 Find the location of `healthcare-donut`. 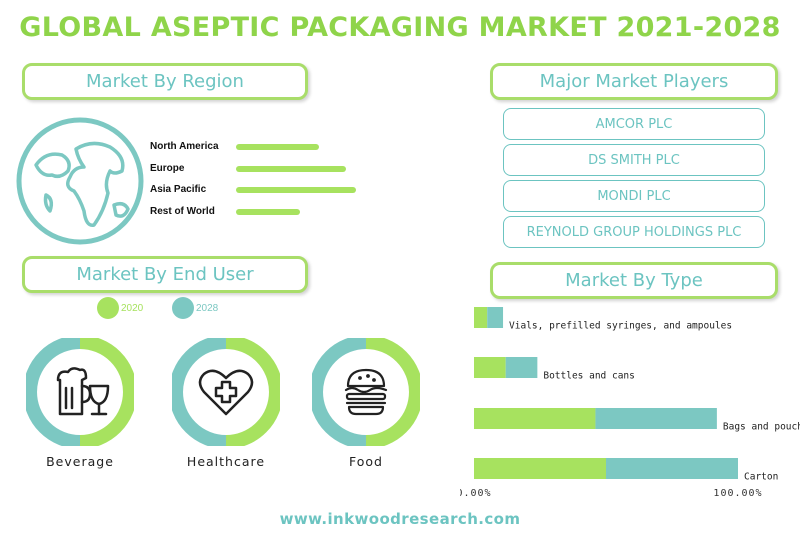

healthcare-donut is located at coordinates (226, 392).